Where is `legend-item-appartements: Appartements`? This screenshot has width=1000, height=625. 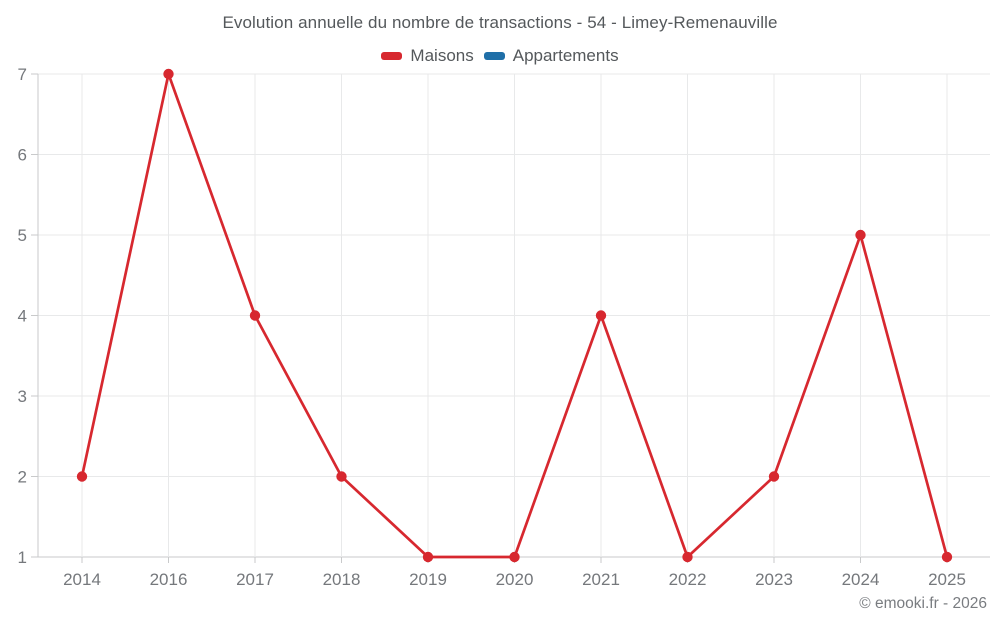 legend-item-appartements: Appartements is located at coordinates (551, 56).